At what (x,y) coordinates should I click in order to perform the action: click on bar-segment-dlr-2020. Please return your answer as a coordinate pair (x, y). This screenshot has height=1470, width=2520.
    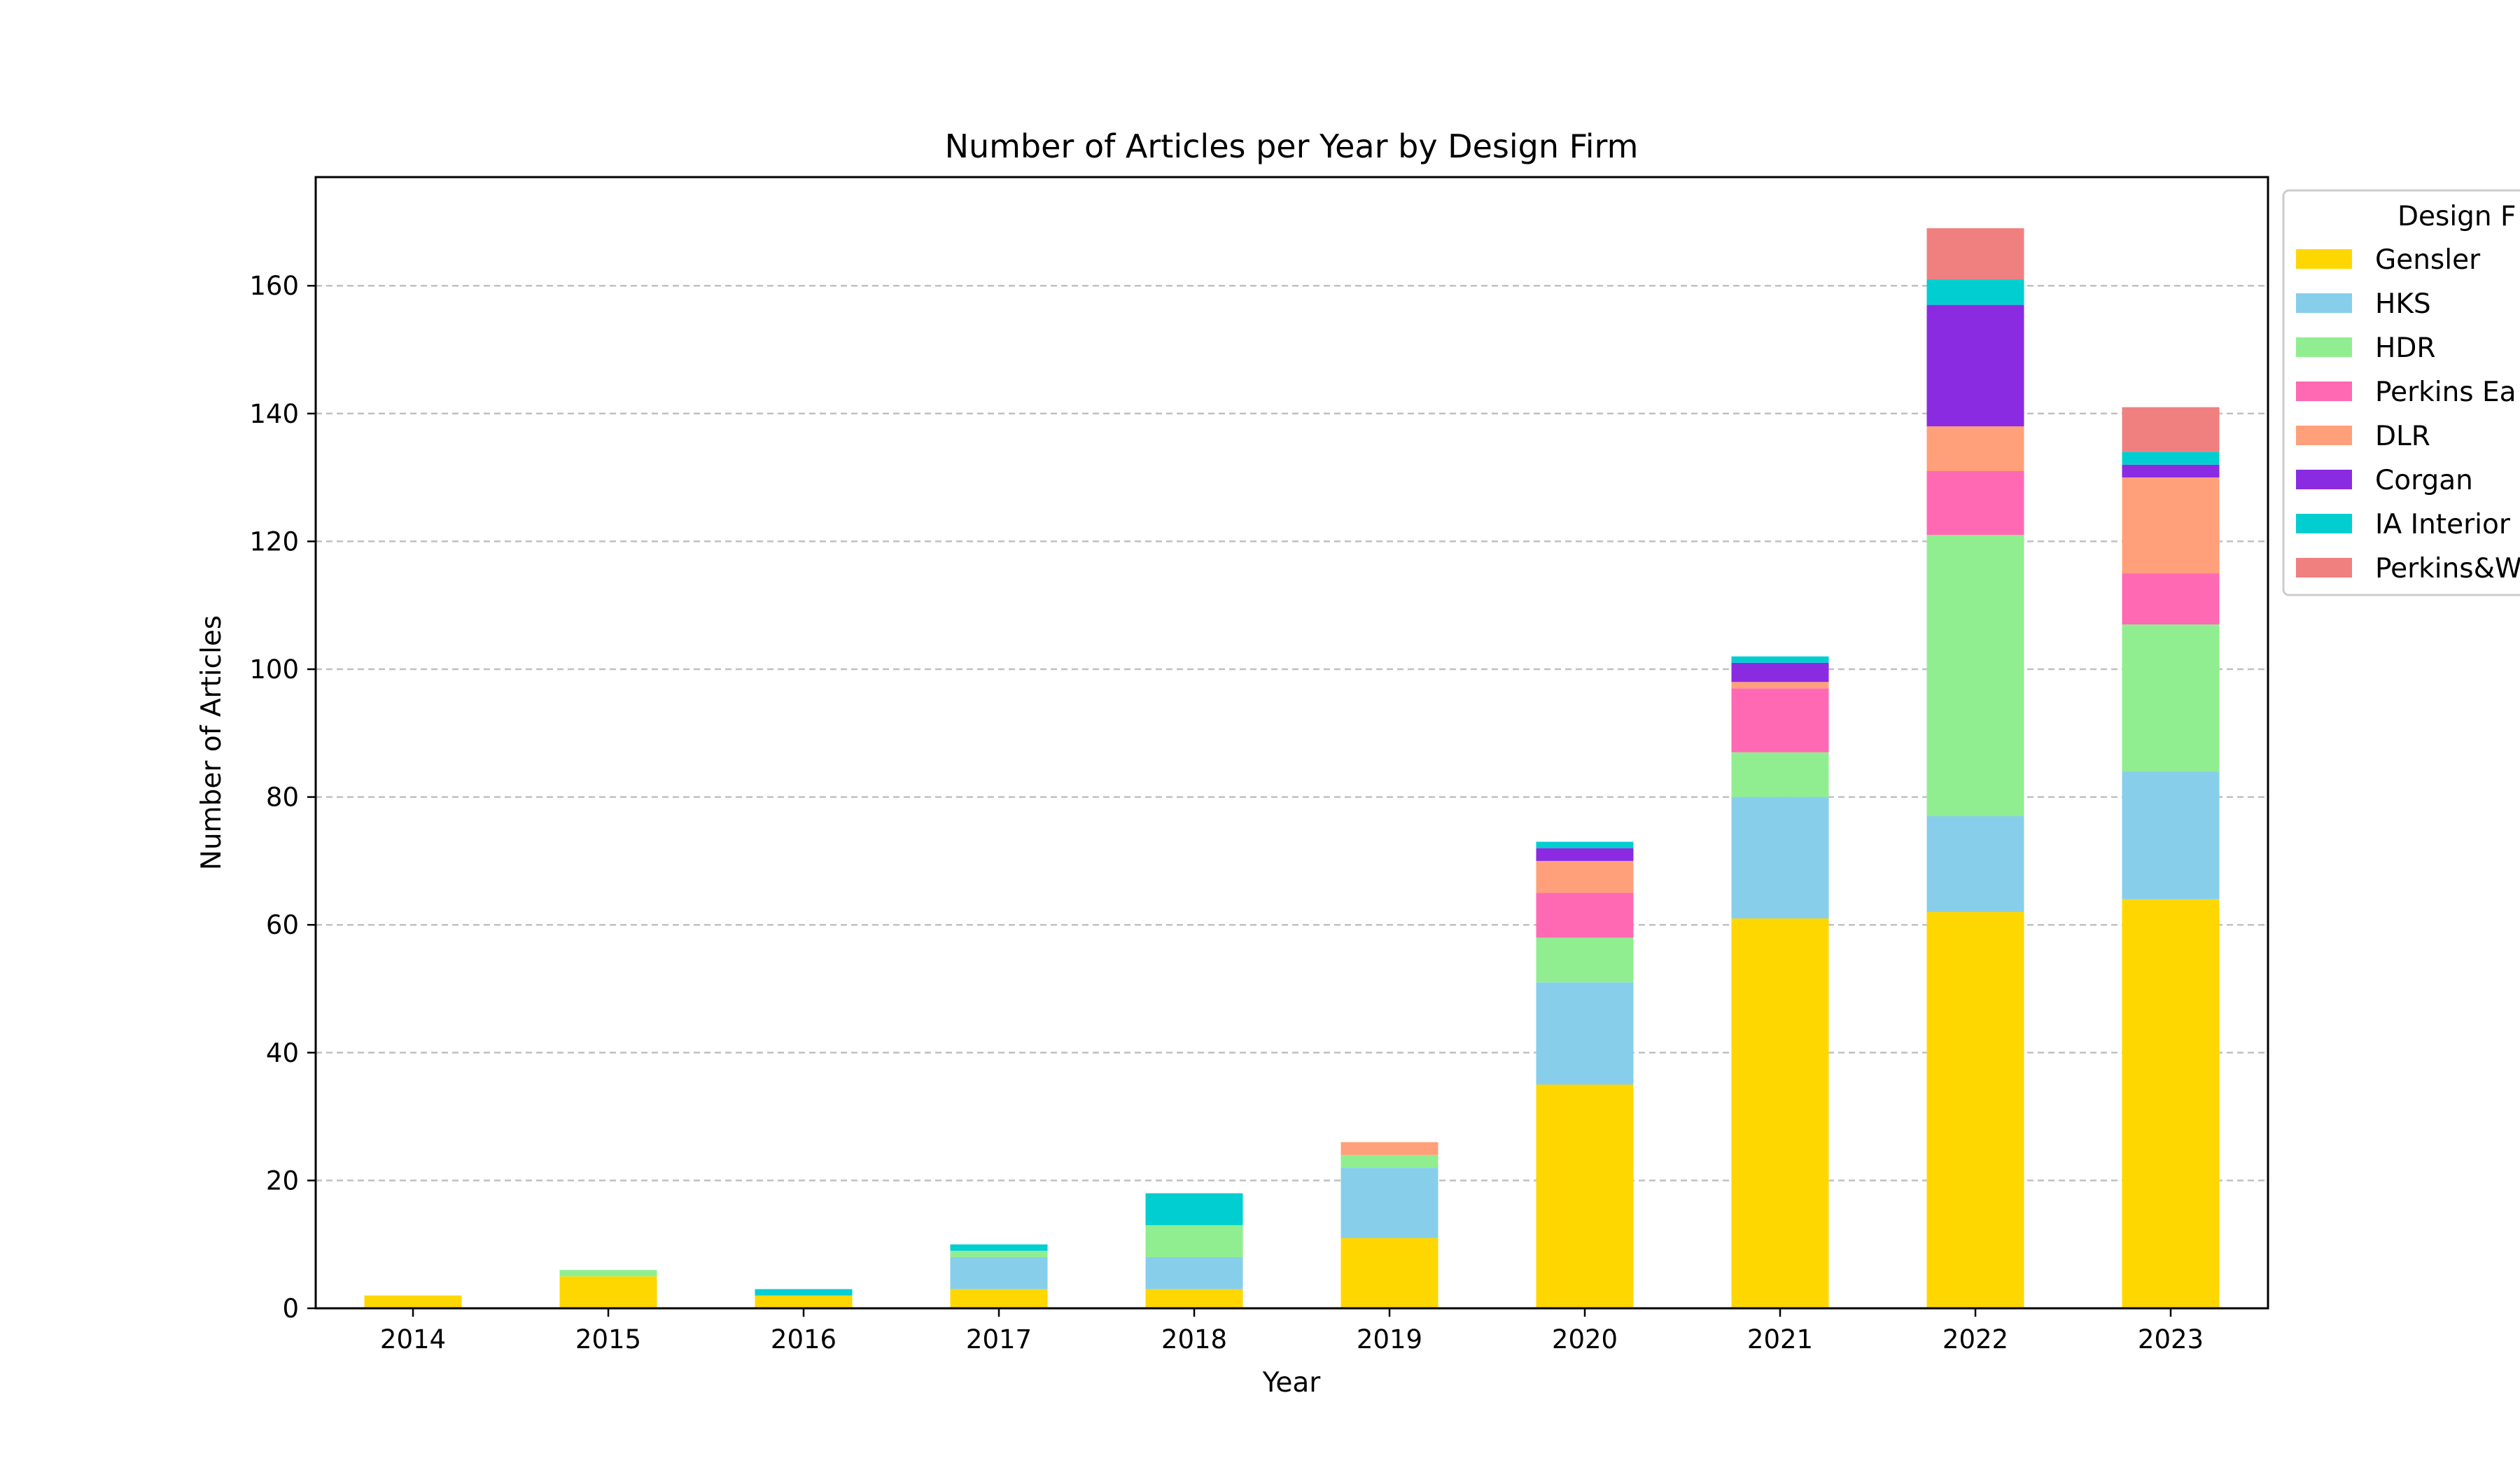
    Looking at the image, I should click on (1585, 876).